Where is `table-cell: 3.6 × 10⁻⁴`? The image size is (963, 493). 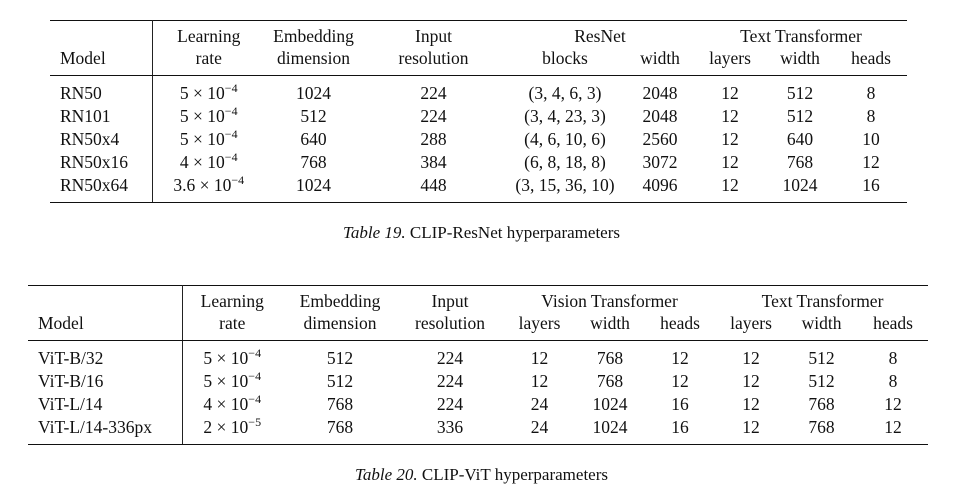
table-cell: 3.6 × 10⁻⁴ is located at coordinates (208, 188).